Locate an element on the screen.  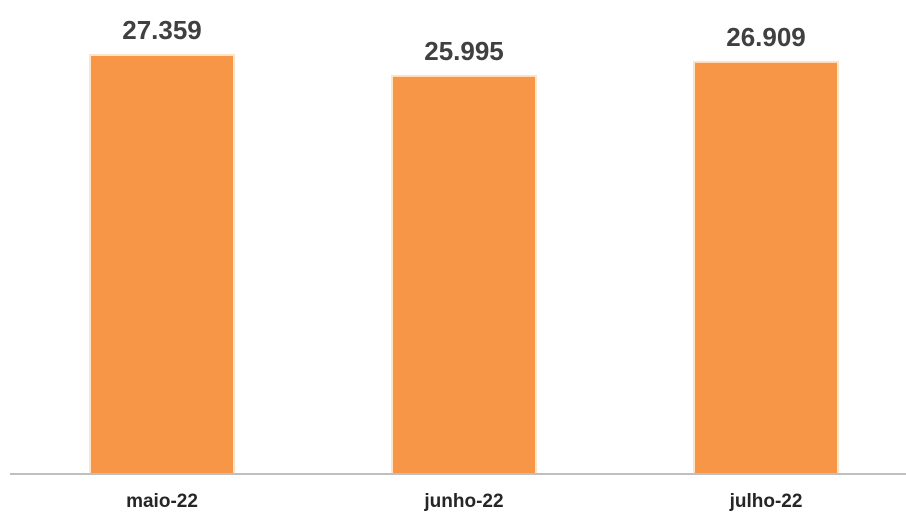
data-labels-group: 27.359 25.995 26.909 is located at coordinates (464, 40).